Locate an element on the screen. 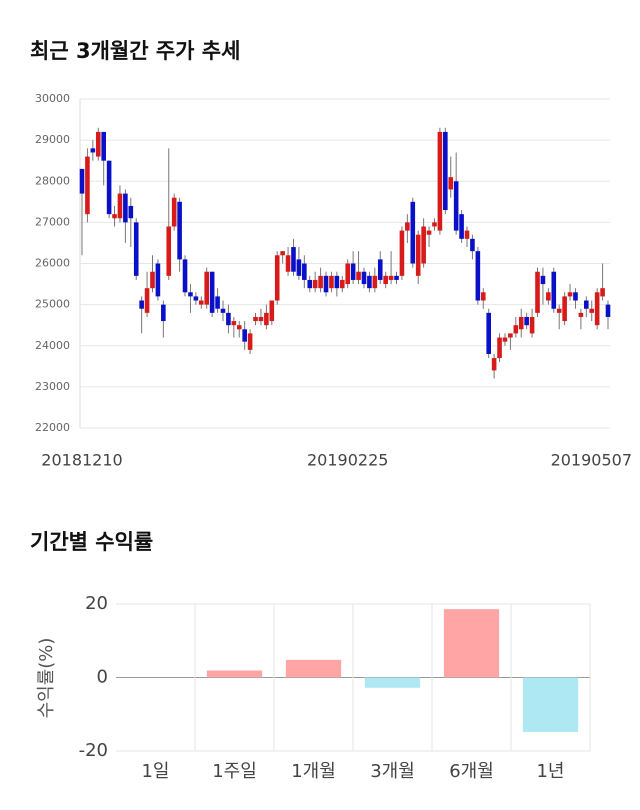 This screenshot has width=640, height=810. y-tick-label: 28000 is located at coordinates (52, 180).